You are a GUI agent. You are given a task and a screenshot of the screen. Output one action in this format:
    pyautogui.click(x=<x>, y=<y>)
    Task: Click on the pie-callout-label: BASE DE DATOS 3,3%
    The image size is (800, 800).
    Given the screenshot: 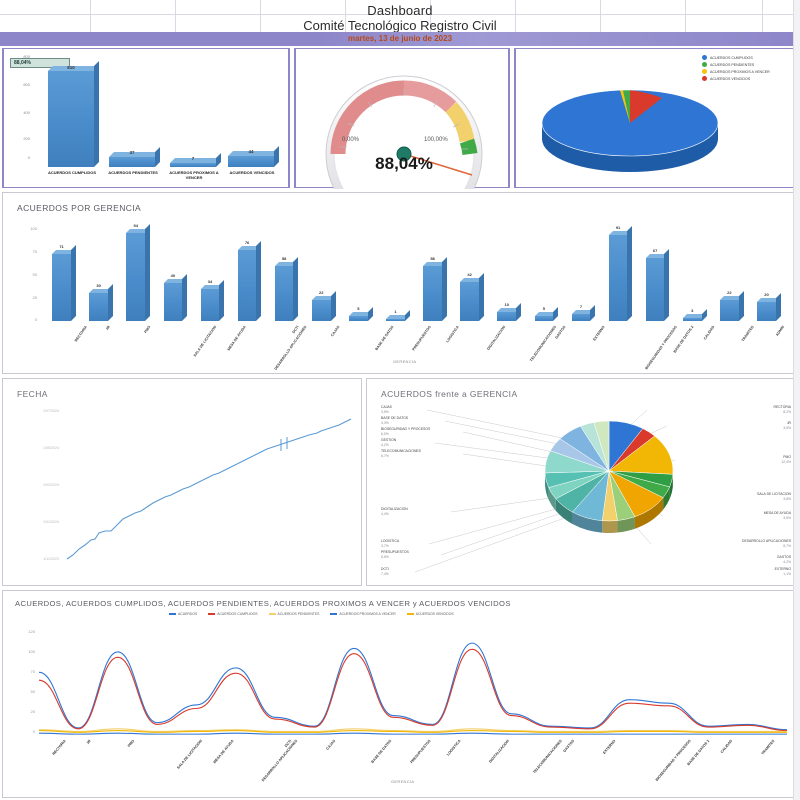 What is the action you would take?
    pyautogui.click(x=394, y=420)
    